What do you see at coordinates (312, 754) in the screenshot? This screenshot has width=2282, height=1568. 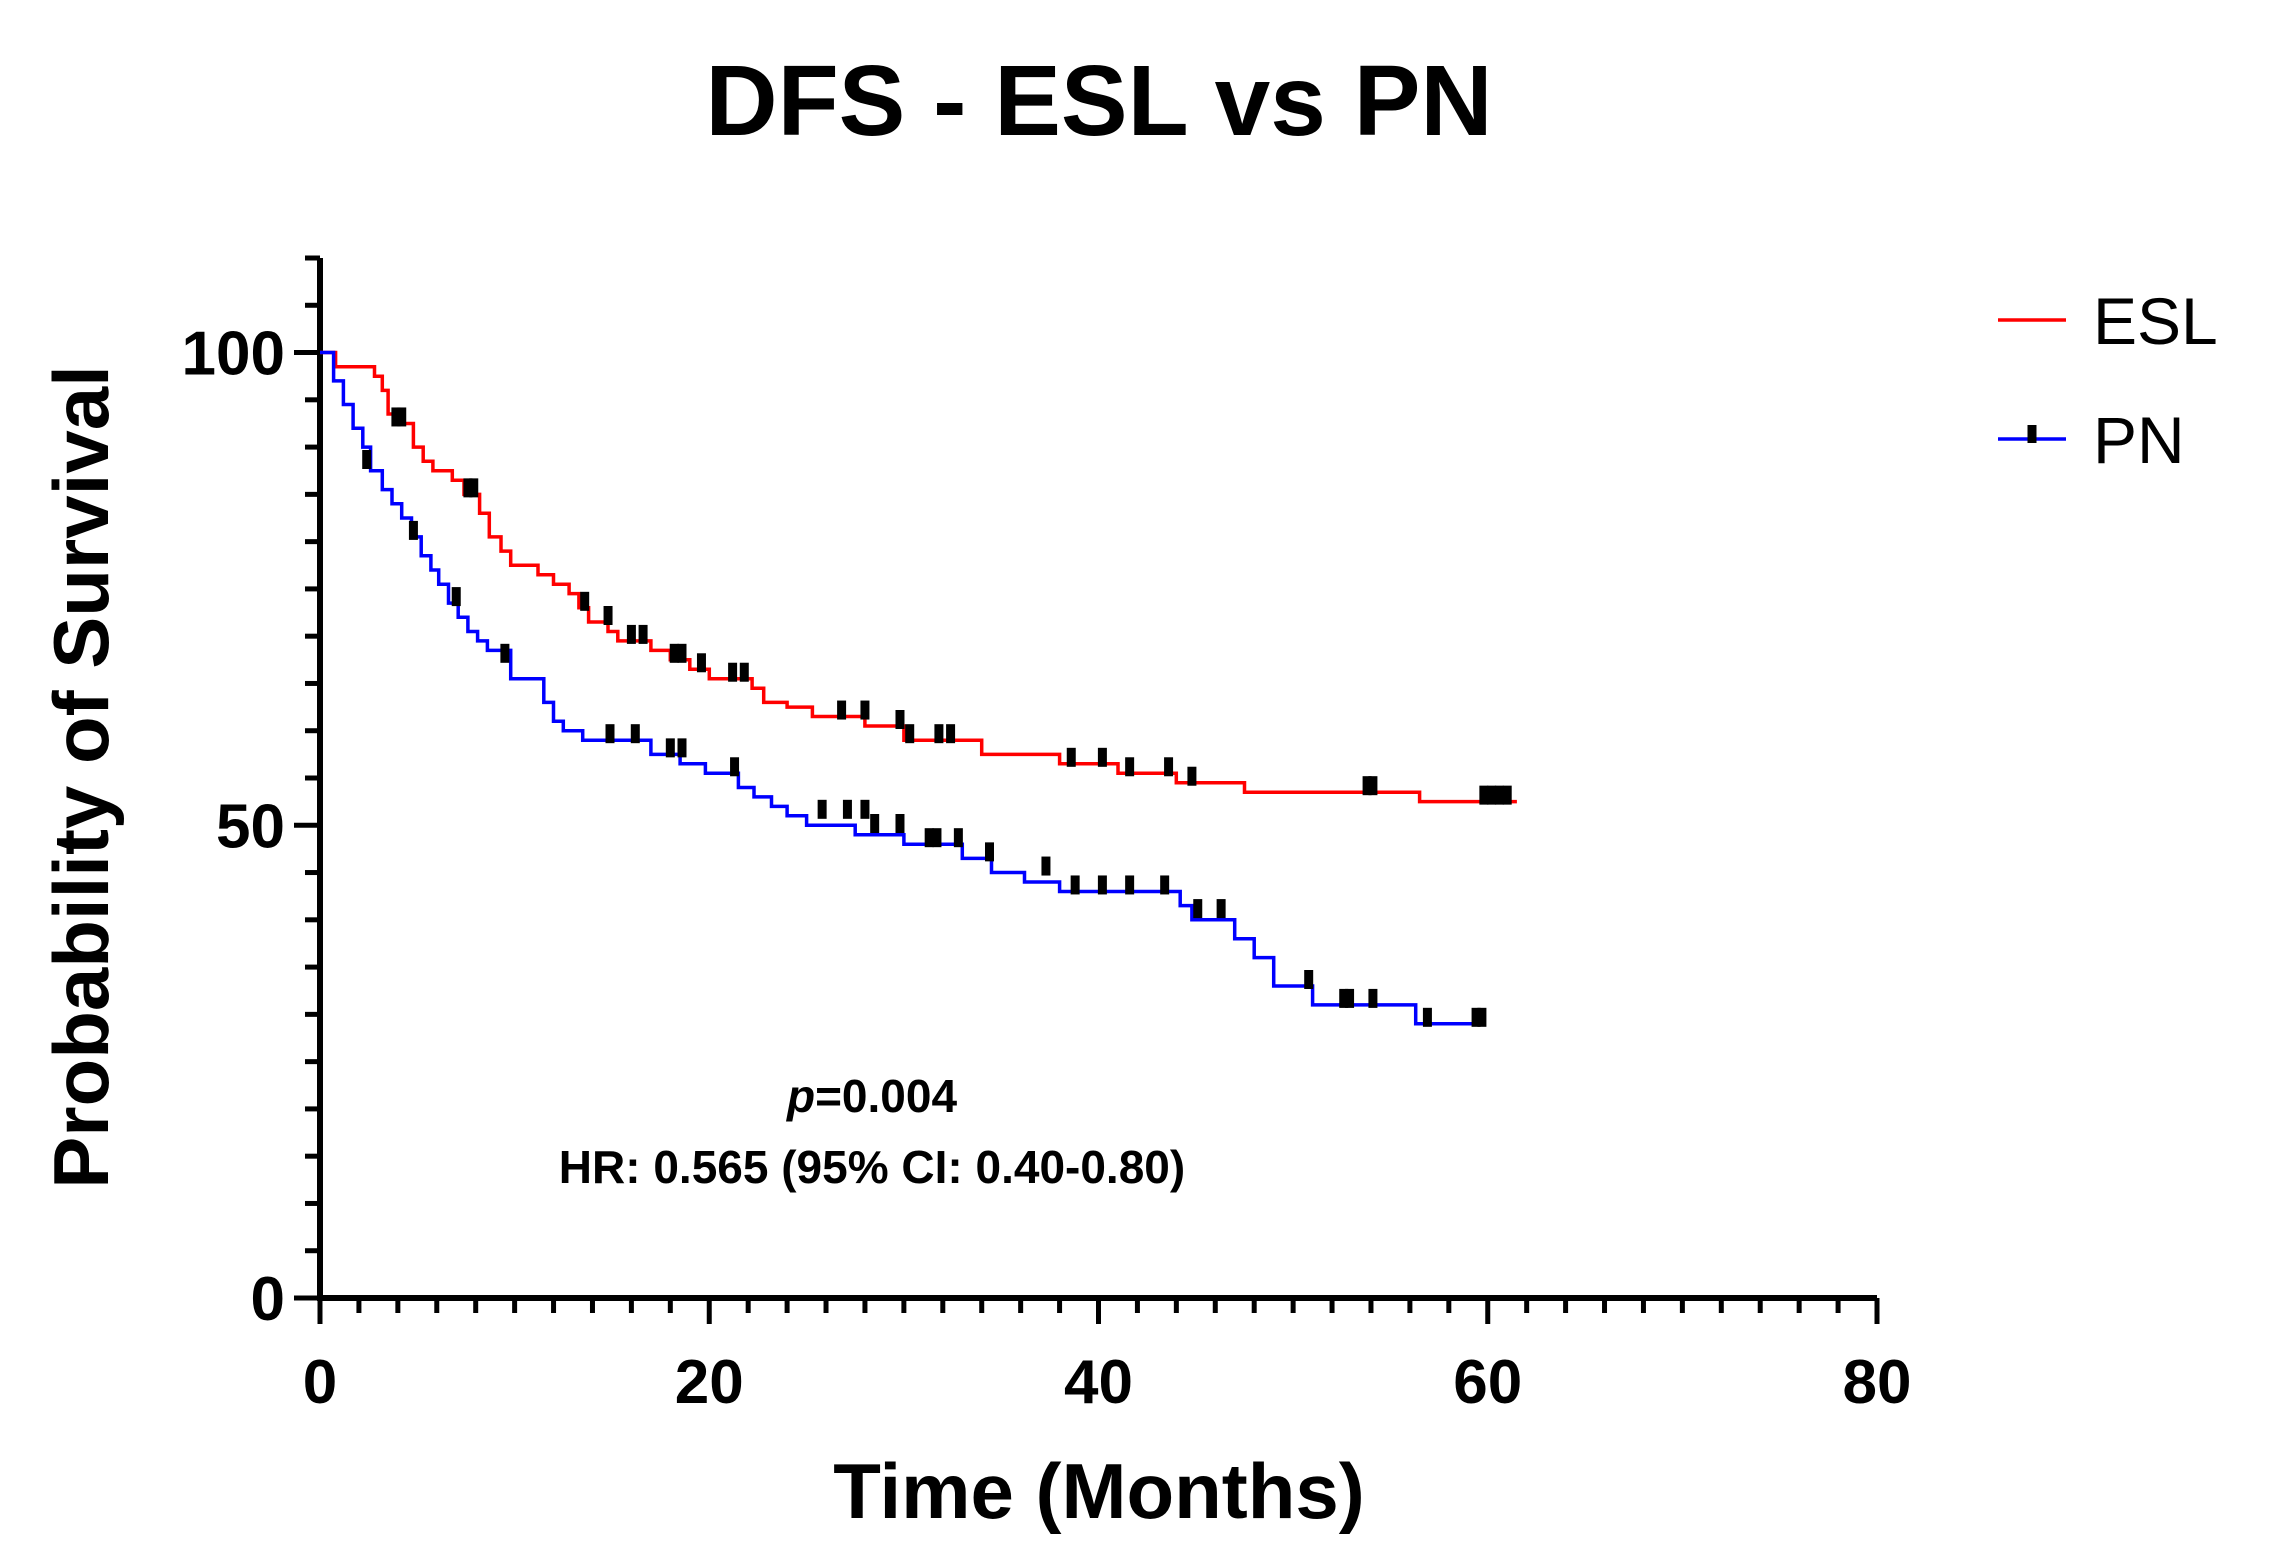 I see `y-minor-ticks` at bounding box center [312, 754].